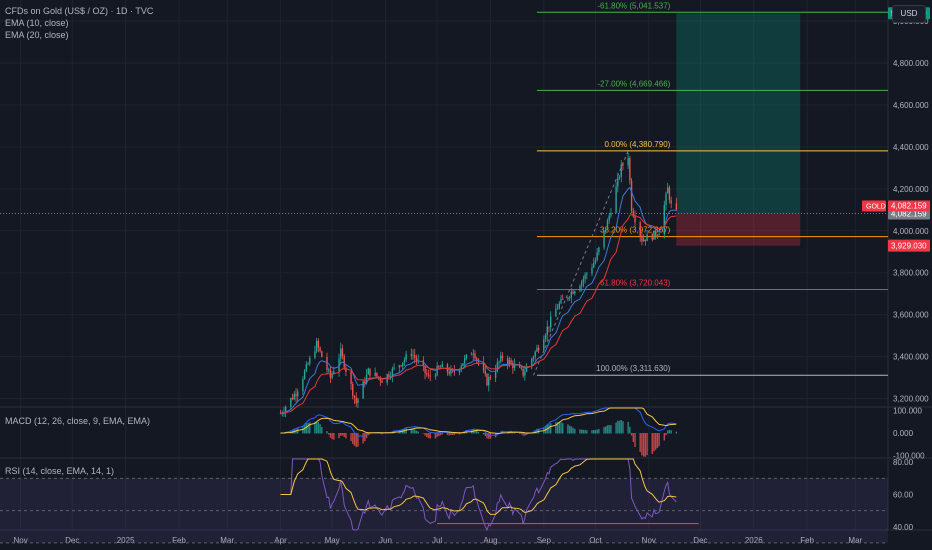 The width and height of the screenshot is (932, 550). What do you see at coordinates (909, 14) in the screenshot?
I see `currency-button: USD` at bounding box center [909, 14].